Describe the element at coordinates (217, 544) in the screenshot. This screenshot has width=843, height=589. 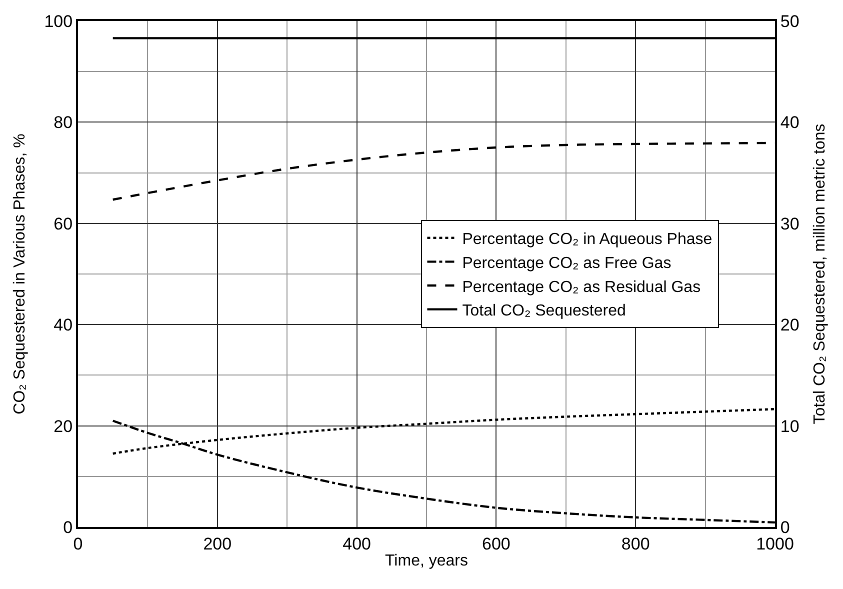
I see `x-tick-label: 200` at that location.